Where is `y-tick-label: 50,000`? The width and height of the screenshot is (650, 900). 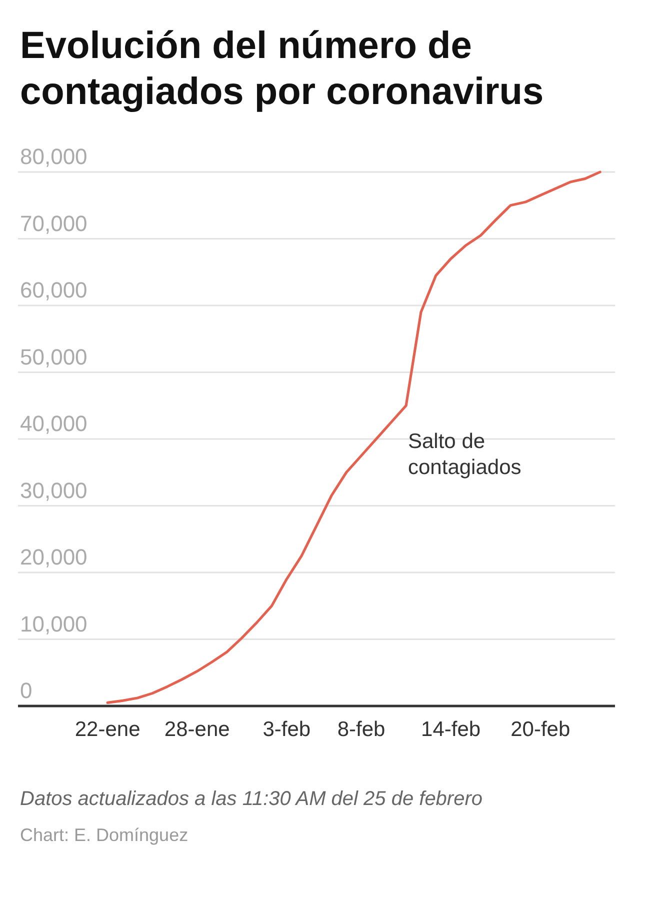
y-tick-label: 50,000 is located at coordinates (54, 357).